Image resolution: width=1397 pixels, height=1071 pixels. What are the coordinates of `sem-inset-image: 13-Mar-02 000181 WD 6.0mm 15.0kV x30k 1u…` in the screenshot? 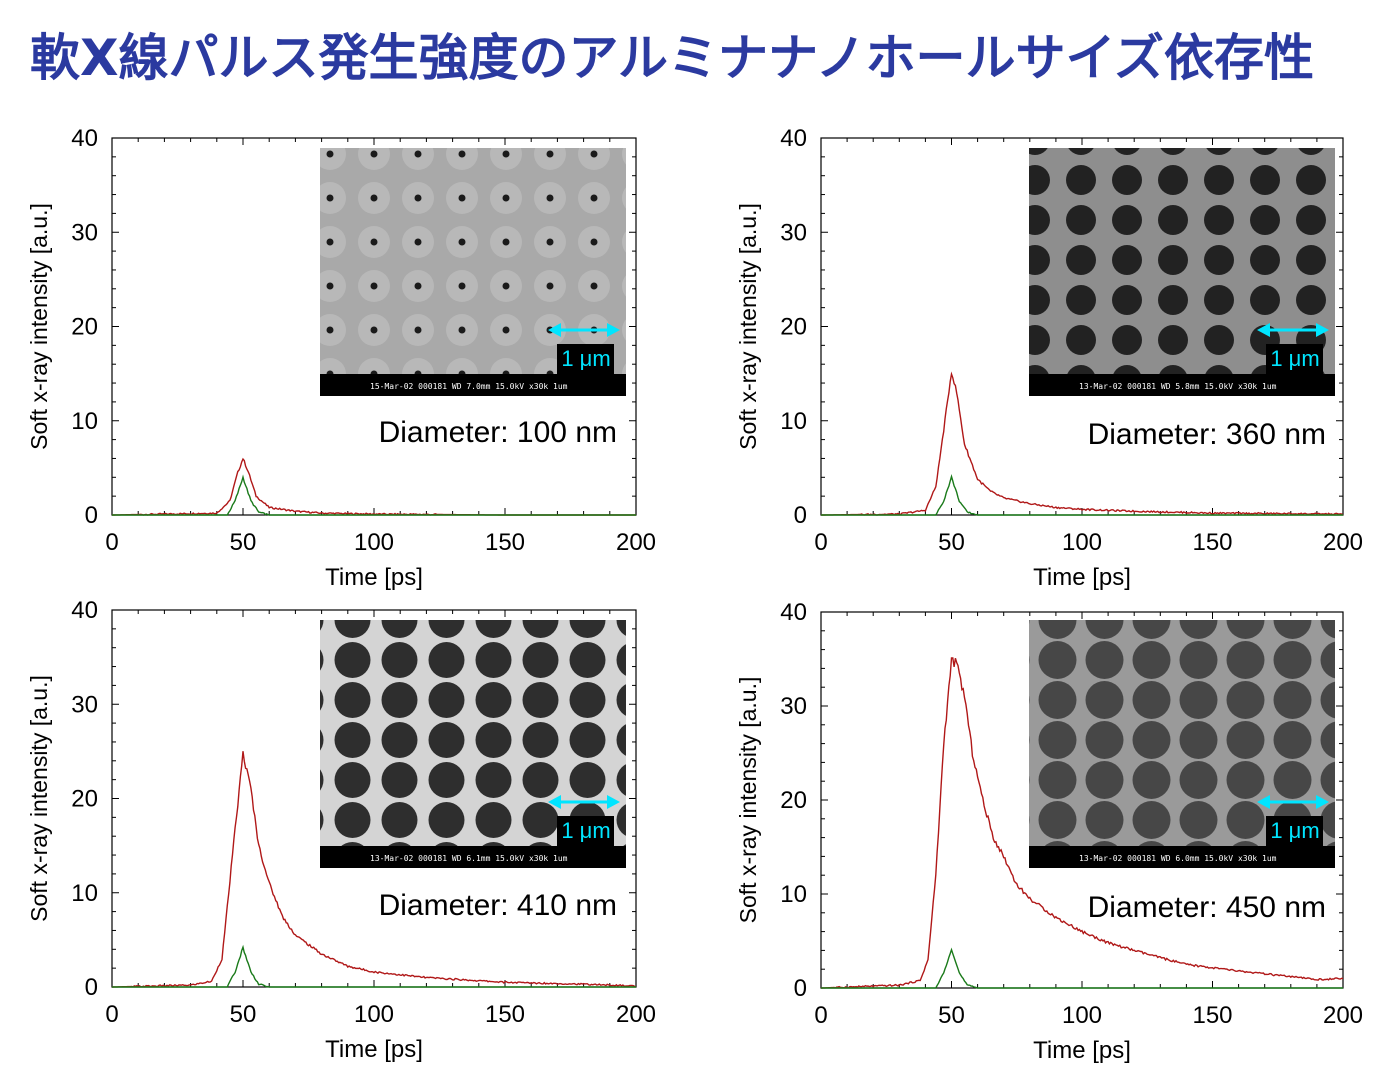 It's located at (1182, 744).